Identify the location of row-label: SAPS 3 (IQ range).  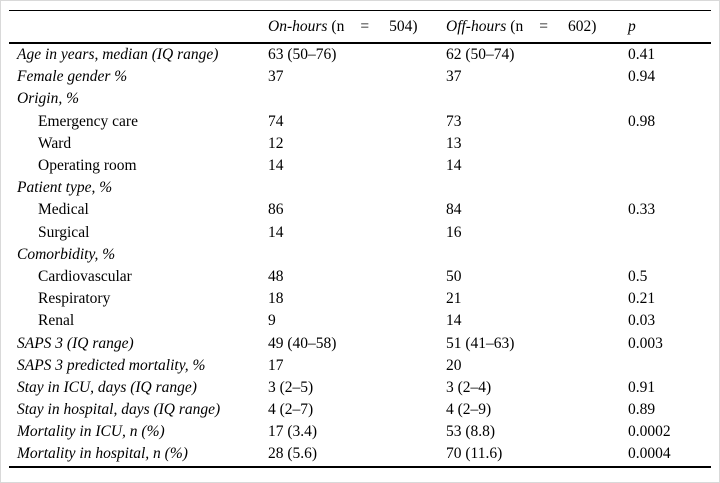
(75, 343).